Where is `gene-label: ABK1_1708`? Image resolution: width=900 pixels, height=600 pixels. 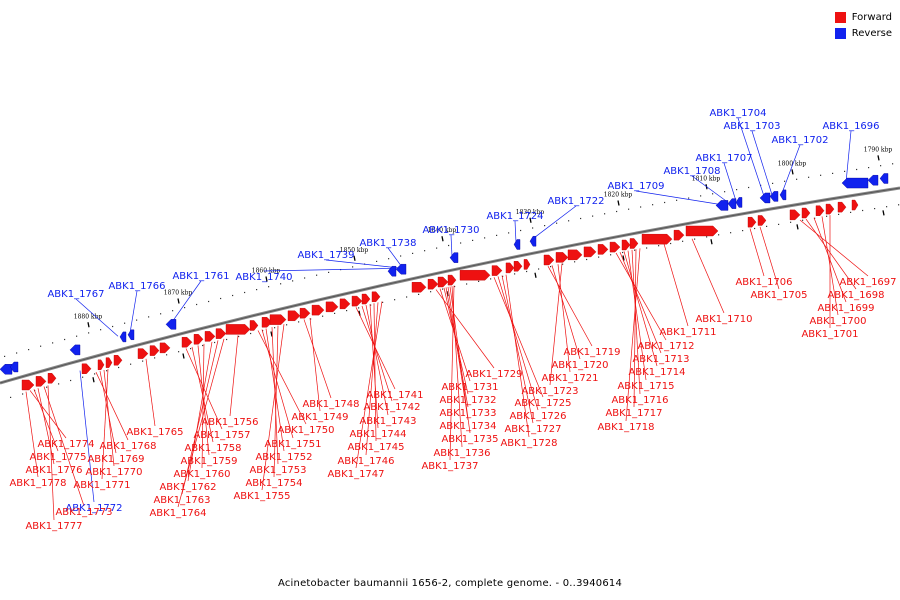 gene-label: ABK1_1708 is located at coordinates (691, 171).